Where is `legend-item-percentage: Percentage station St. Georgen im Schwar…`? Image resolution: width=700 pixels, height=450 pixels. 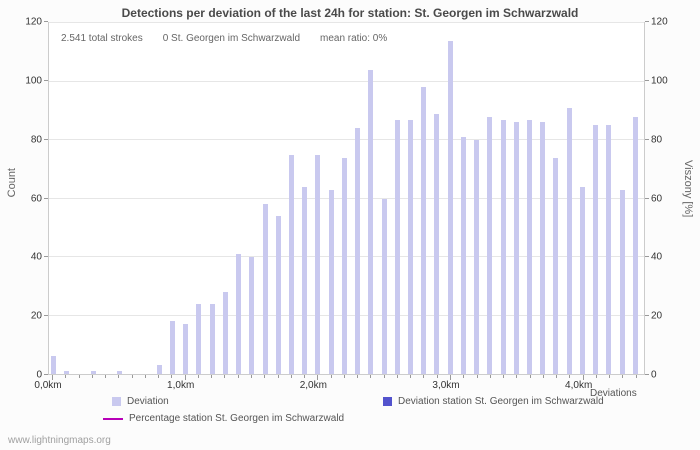
legend-item-percentage: Percentage station St. Georgen im Schwar… is located at coordinates (223, 418).